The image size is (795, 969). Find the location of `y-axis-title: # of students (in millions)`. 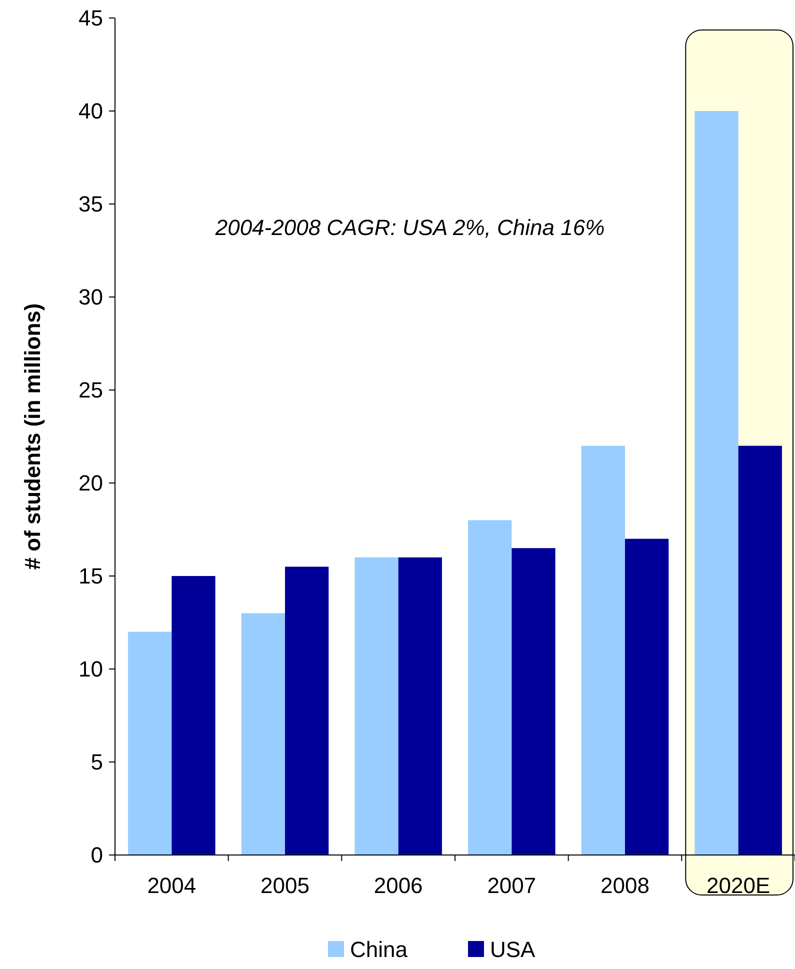

y-axis-title: # of students (in millions) is located at coordinates (32, 436).